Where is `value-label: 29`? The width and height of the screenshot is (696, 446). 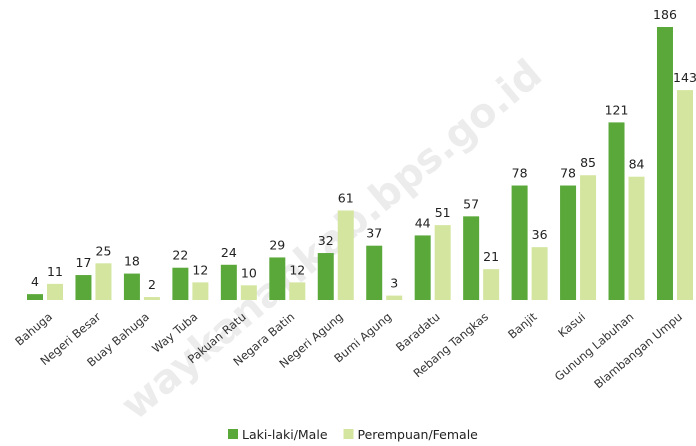
value-label: 29 is located at coordinates (277, 244).